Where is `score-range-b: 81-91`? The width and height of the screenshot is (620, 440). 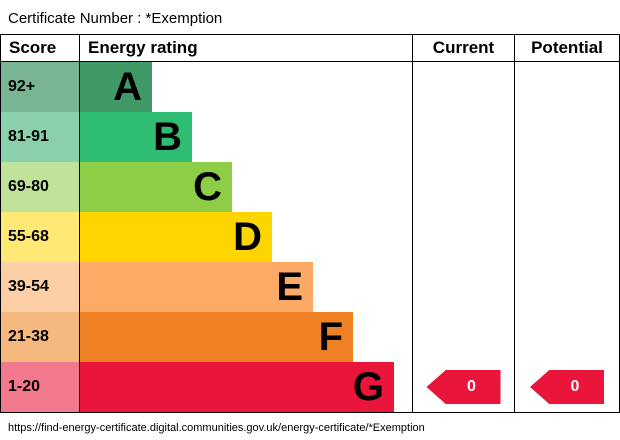 score-range-b: 81-91 is located at coordinates (40, 137).